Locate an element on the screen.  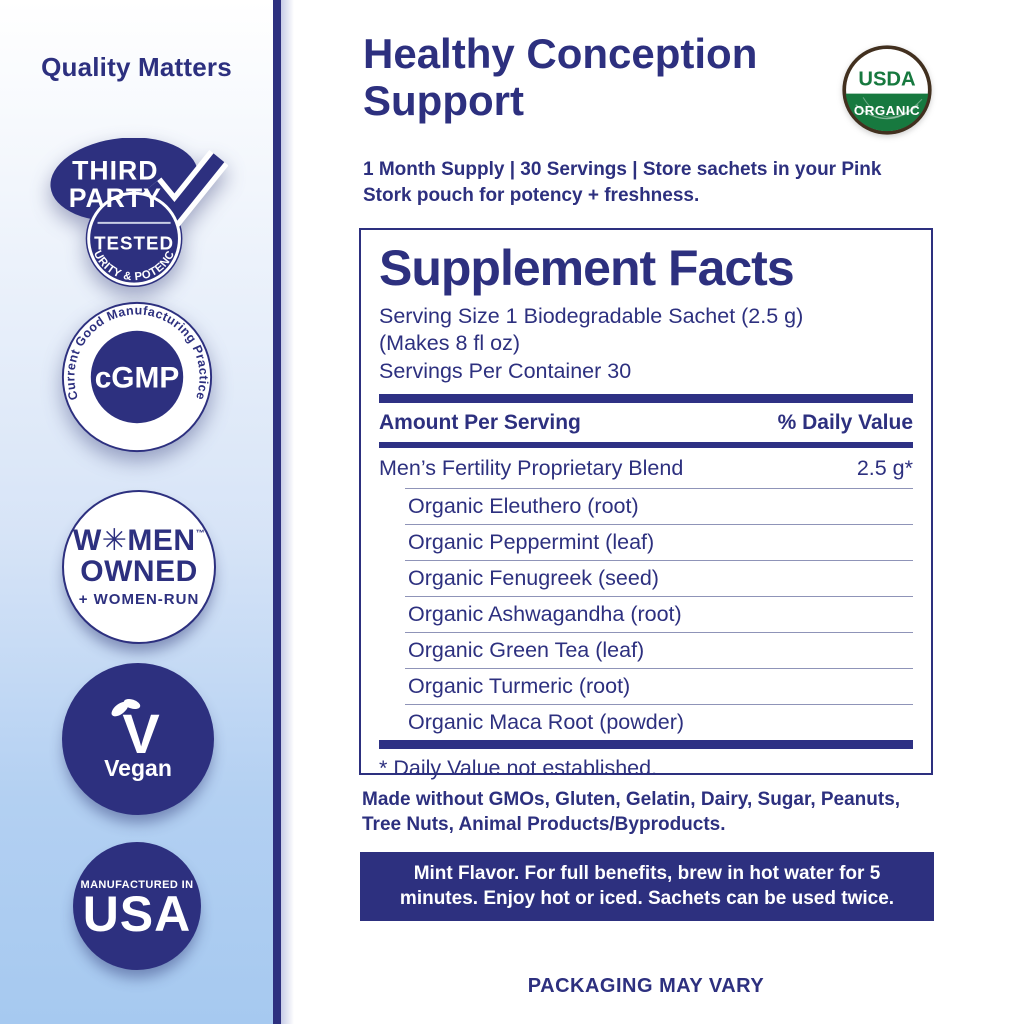
cgmp-center-text: cGMP is located at coordinates (137, 378).